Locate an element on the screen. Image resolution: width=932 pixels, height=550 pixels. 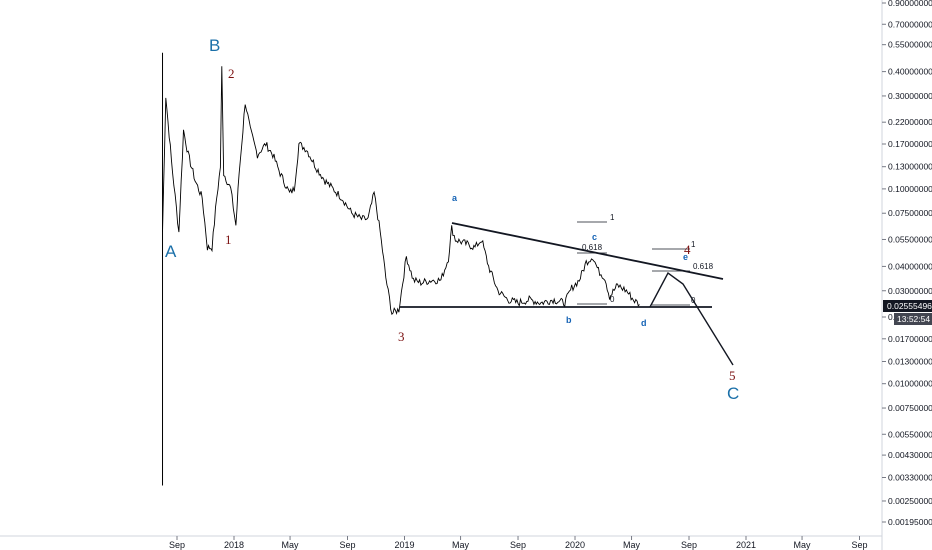
countdown-badge is located at coordinates (913, 319).